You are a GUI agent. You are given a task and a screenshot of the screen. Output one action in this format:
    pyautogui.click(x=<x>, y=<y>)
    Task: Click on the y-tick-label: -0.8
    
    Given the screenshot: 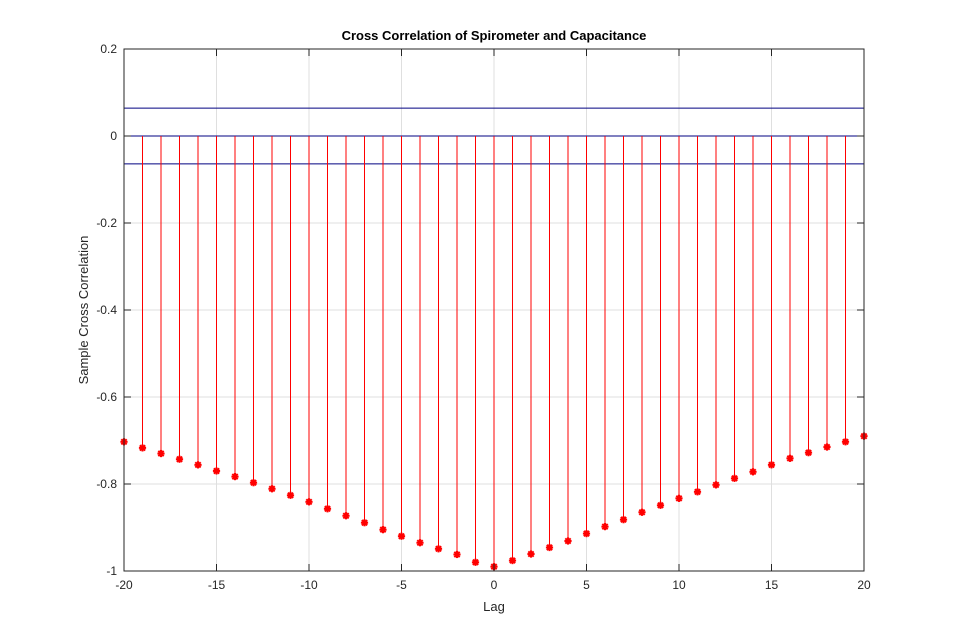 What is the action you would take?
    pyautogui.click(x=106, y=484)
    